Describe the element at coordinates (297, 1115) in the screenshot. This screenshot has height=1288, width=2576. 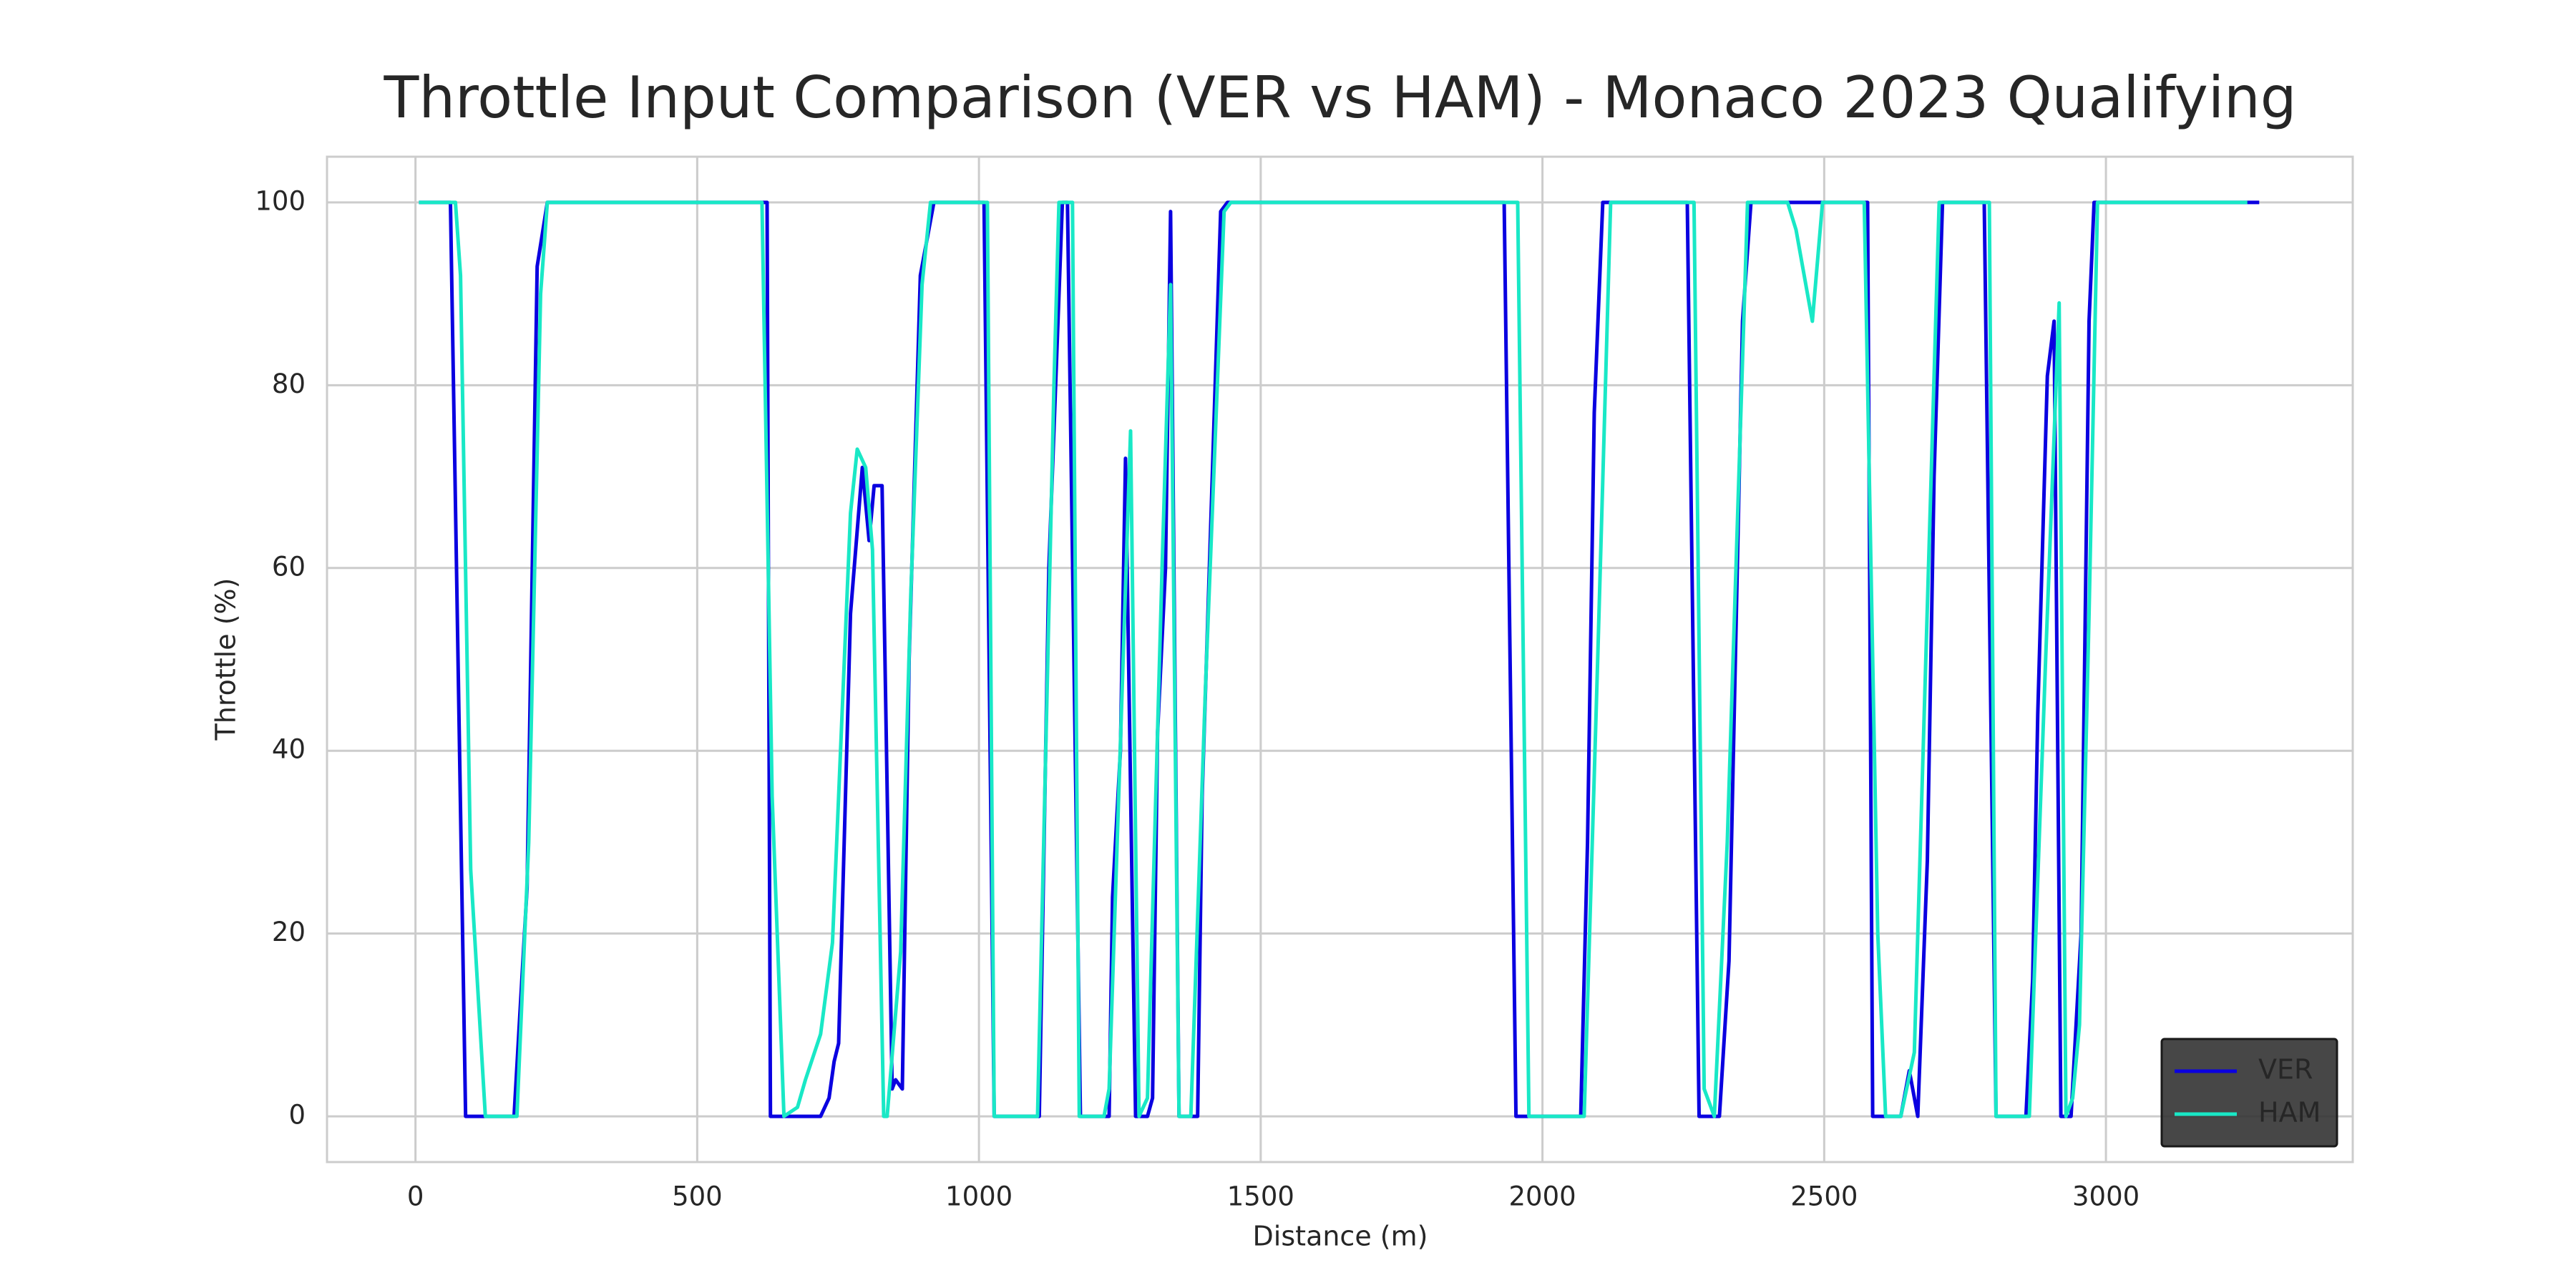
I see `y-tick-label: 0` at that location.